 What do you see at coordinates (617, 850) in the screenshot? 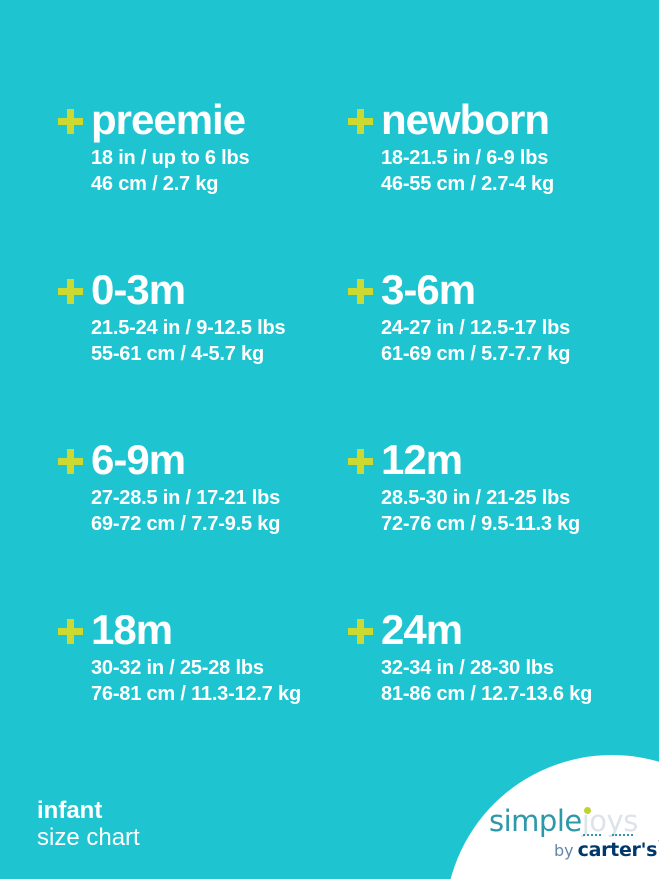
I see `logo-brand-name: carter's` at bounding box center [617, 850].